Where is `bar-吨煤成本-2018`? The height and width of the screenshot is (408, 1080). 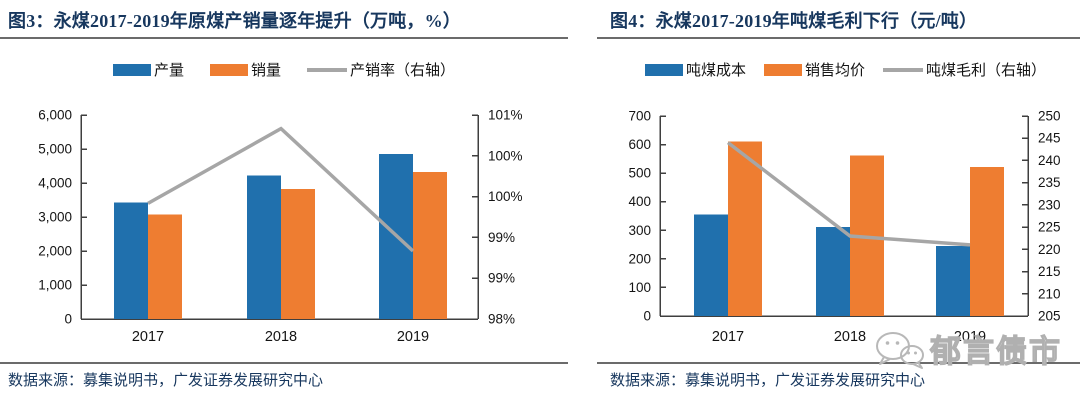 bar-吨煤成本-2018 is located at coordinates (833, 271).